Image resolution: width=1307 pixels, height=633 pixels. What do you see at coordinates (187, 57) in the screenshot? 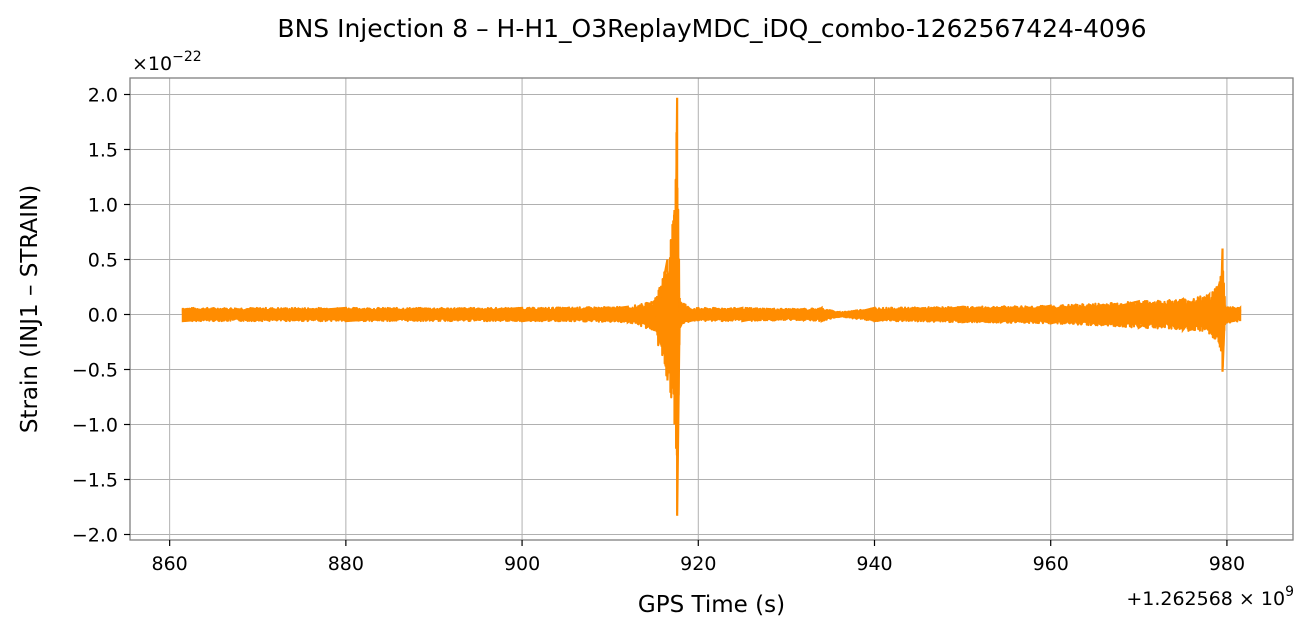
I see `y-scale-exponent: −22` at bounding box center [187, 57].